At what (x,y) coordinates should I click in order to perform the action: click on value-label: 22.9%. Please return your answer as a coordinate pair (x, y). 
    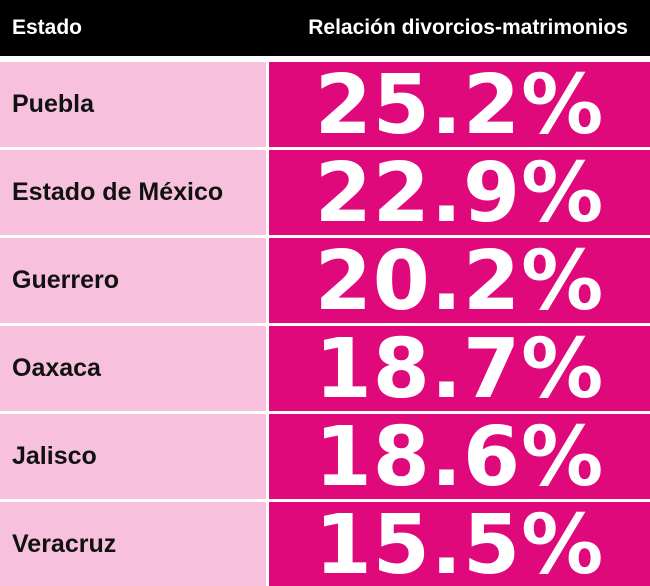
    Looking at the image, I should click on (459, 193).